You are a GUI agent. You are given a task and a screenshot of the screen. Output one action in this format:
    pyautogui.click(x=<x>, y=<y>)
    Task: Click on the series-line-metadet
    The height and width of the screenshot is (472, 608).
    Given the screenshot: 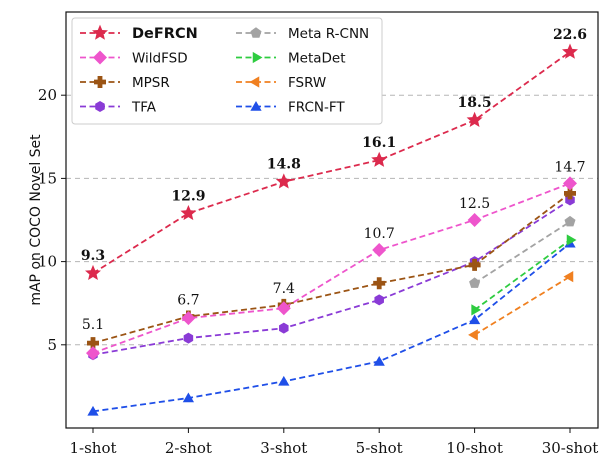 What is the action you would take?
    pyautogui.click(x=522, y=275)
    